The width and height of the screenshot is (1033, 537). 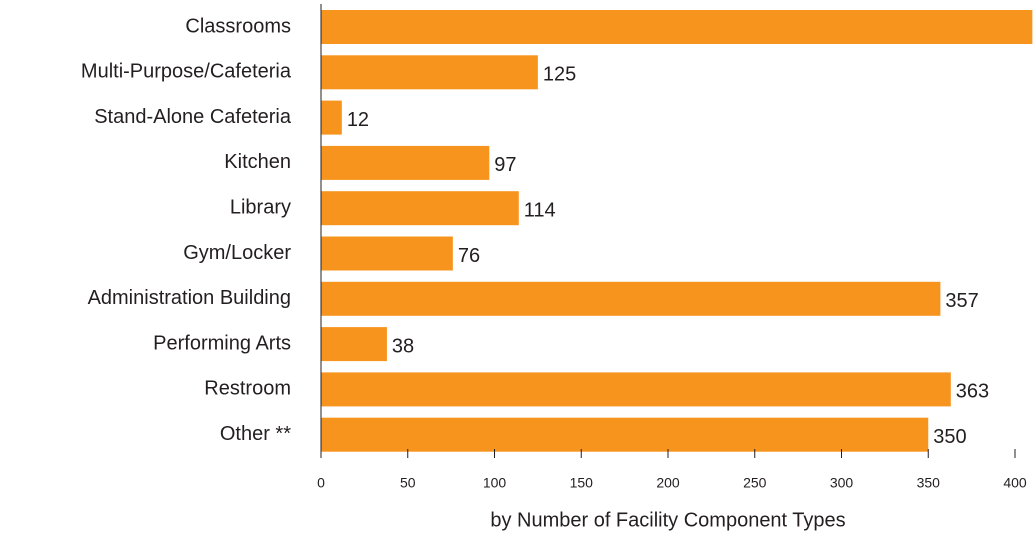 What do you see at coordinates (247, 389) in the screenshot?
I see `y-tick-label: Restroom` at bounding box center [247, 389].